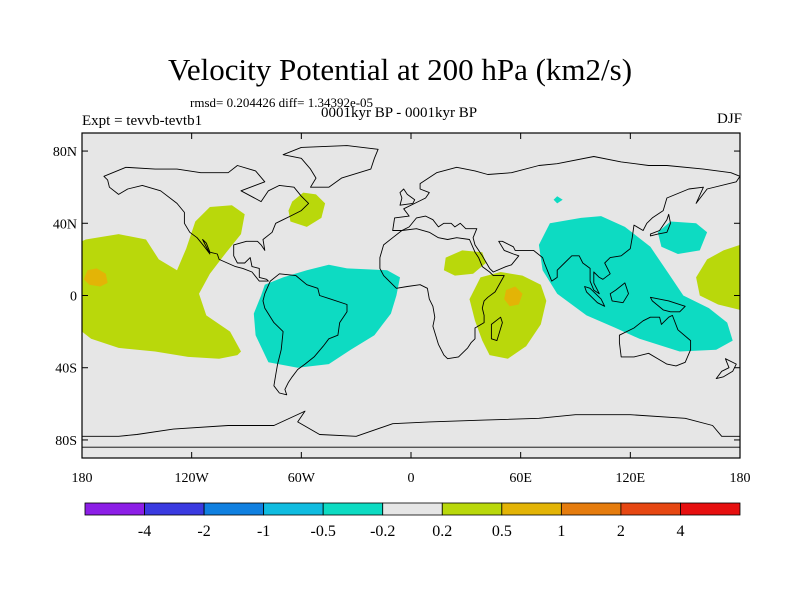  I want to click on coastline-eurasia, so click(566, 225).